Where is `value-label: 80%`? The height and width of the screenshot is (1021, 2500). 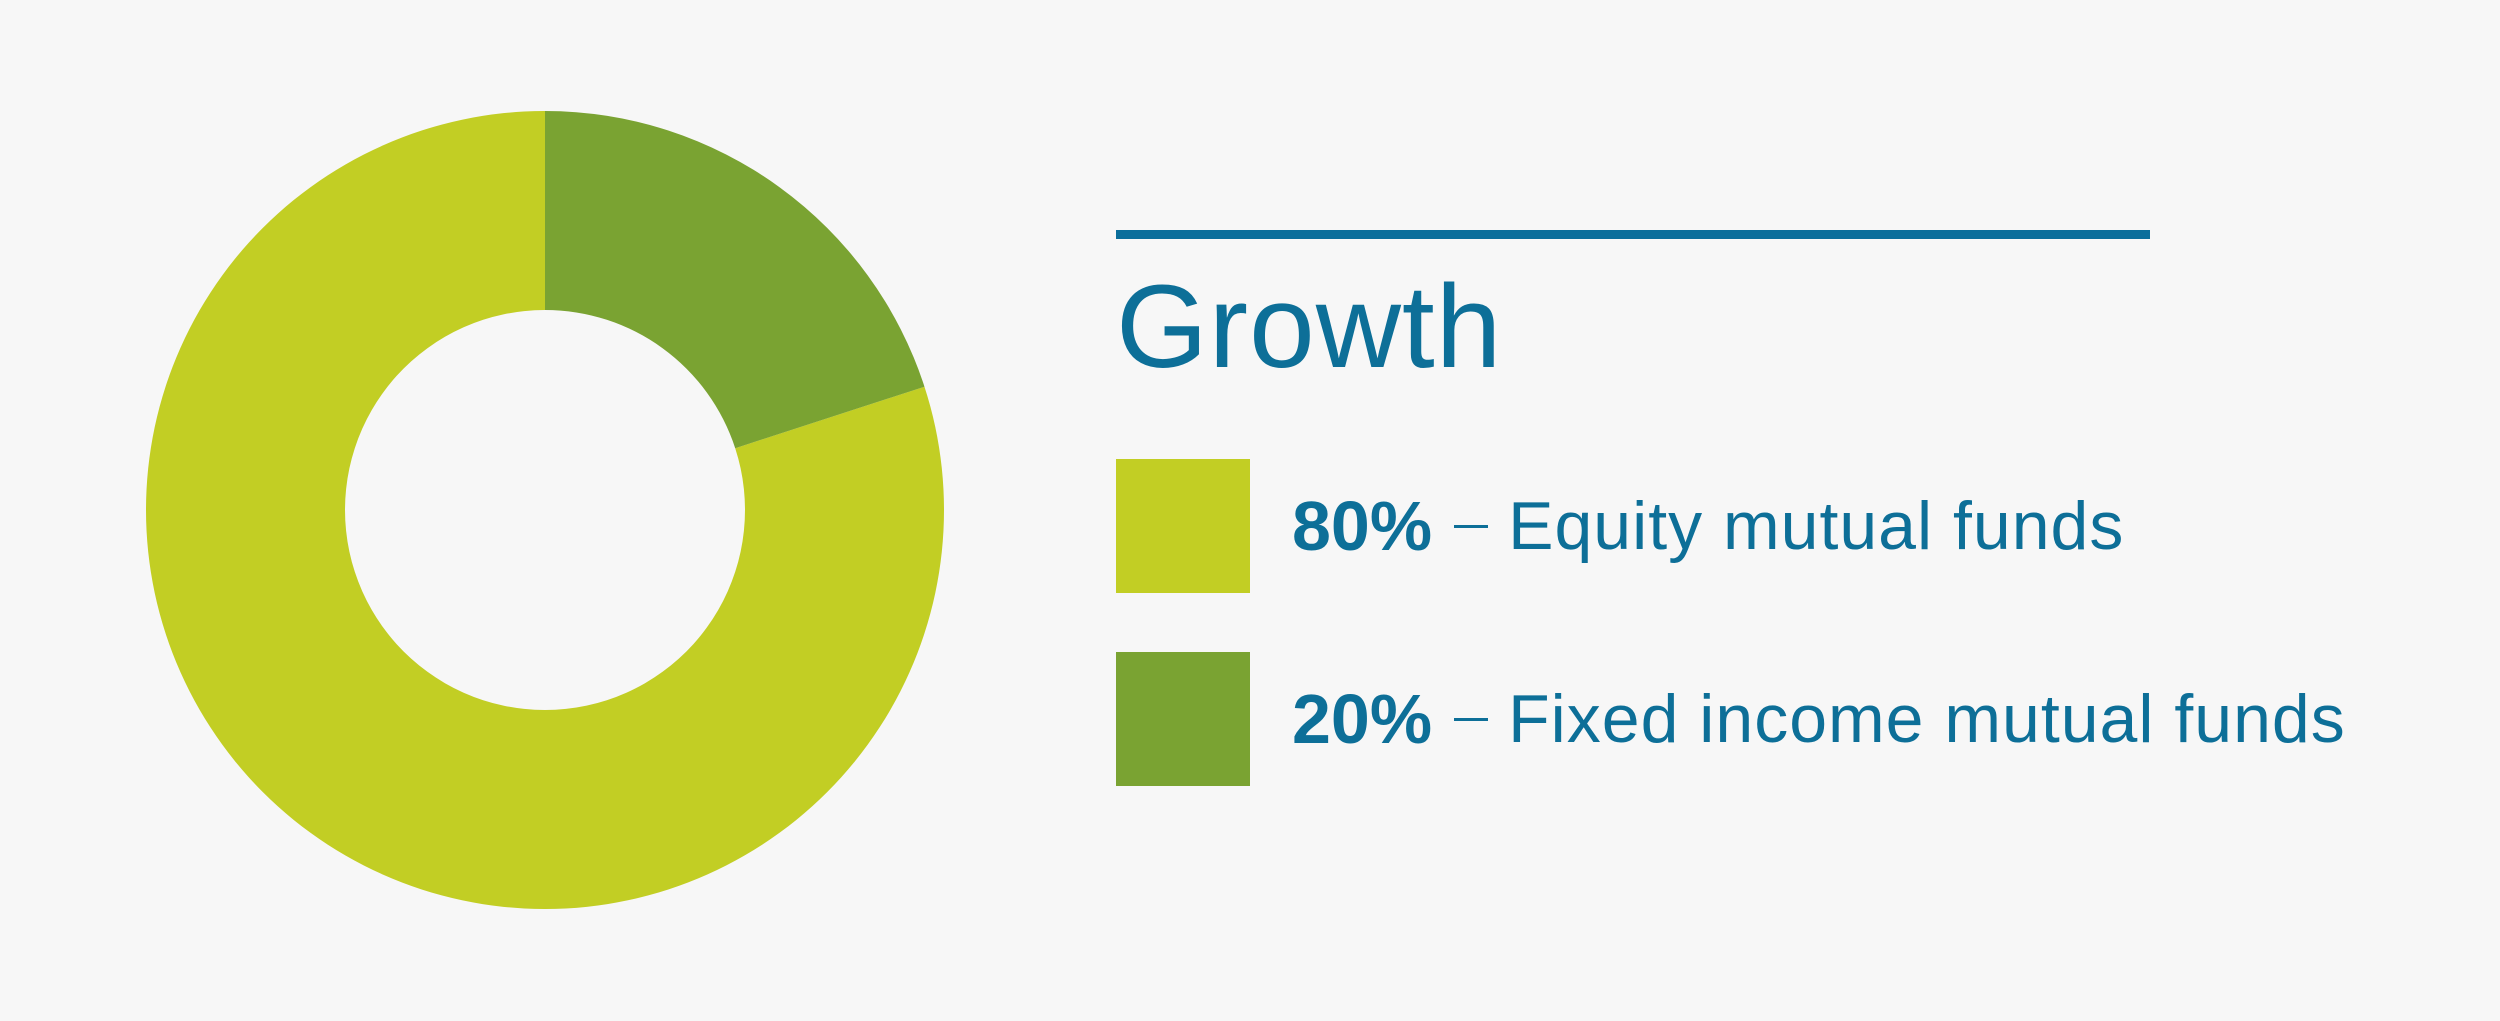
value-label: 80% is located at coordinates (1362, 526).